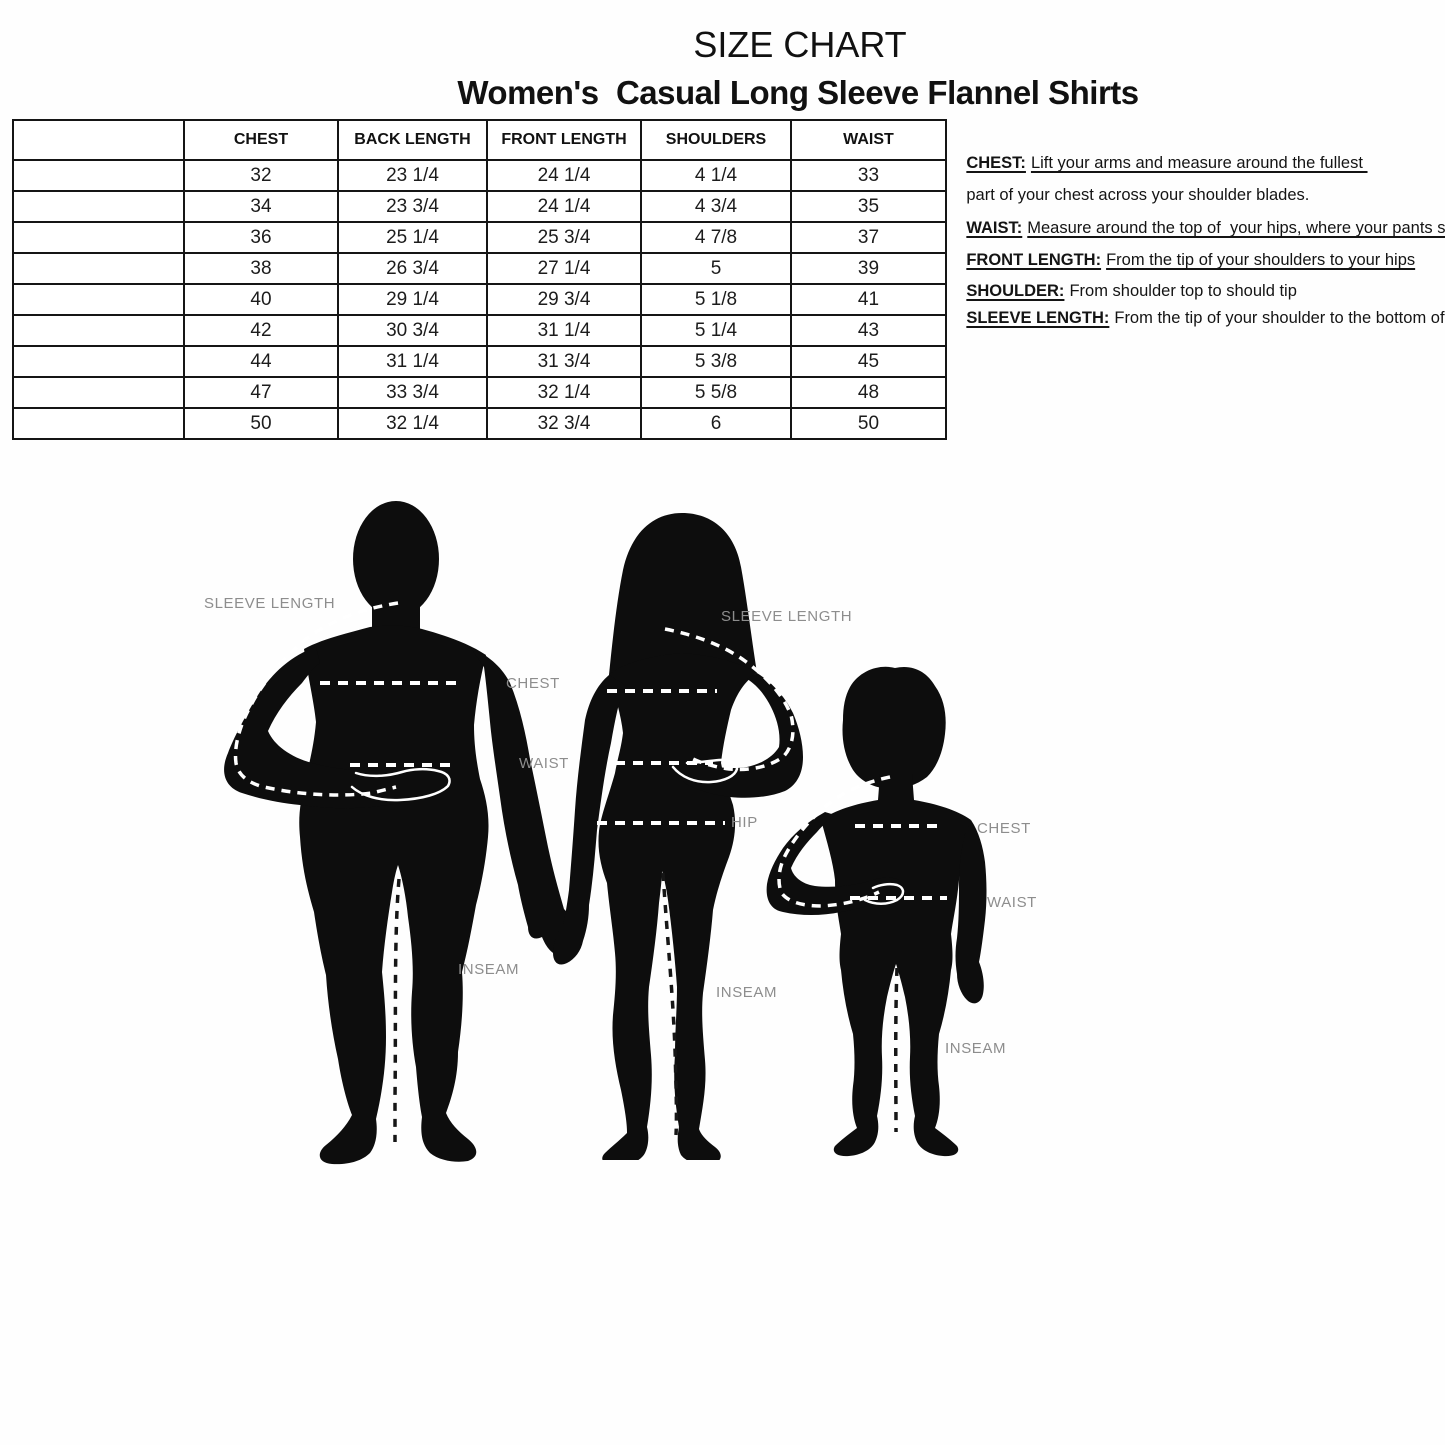  I want to click on man-sleeve-length-label: SLEEVE LENGTH, so click(270, 603).